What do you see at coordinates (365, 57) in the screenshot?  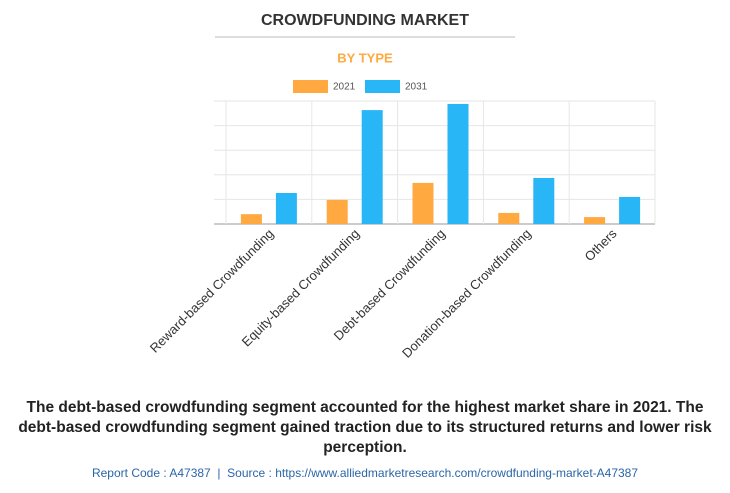 I see `chart-subtitle: BY TYPE` at bounding box center [365, 57].